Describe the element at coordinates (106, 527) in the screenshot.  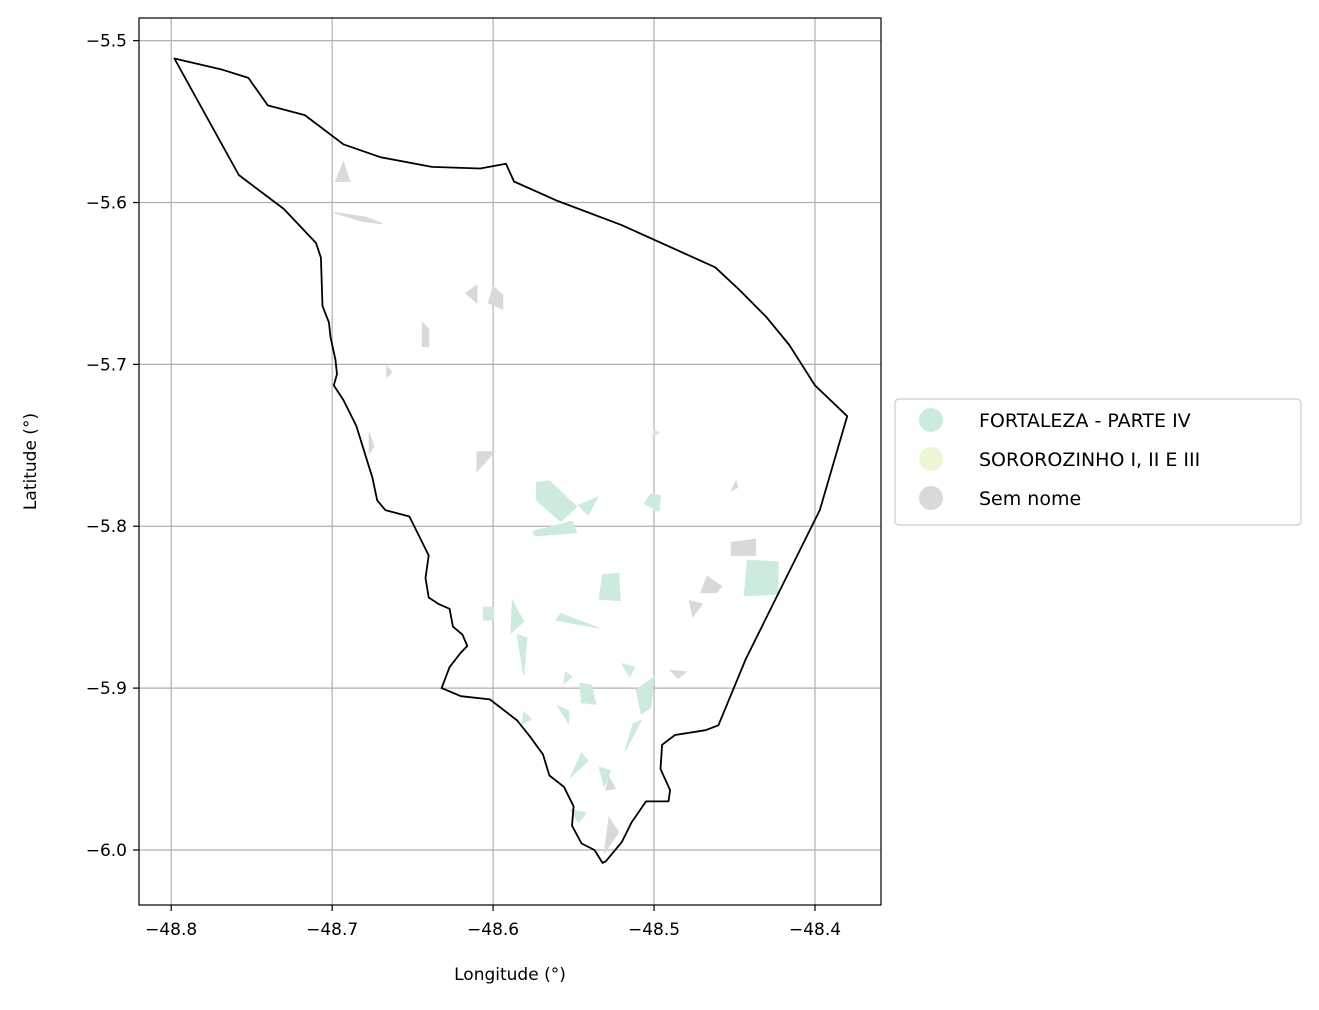
I see `y-tick-label: −5.8` at that location.